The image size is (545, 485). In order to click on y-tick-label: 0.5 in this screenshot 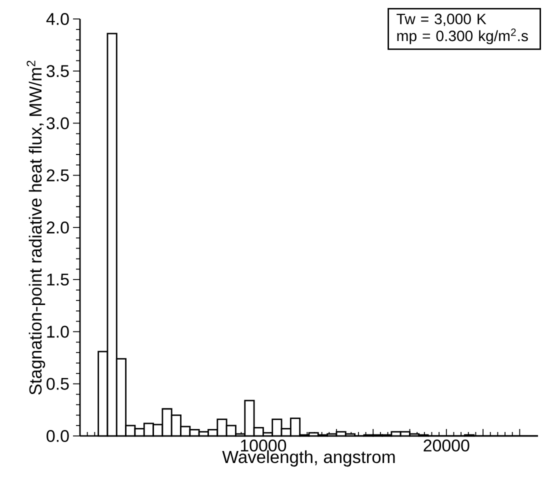, I will do `click(57, 384)`.